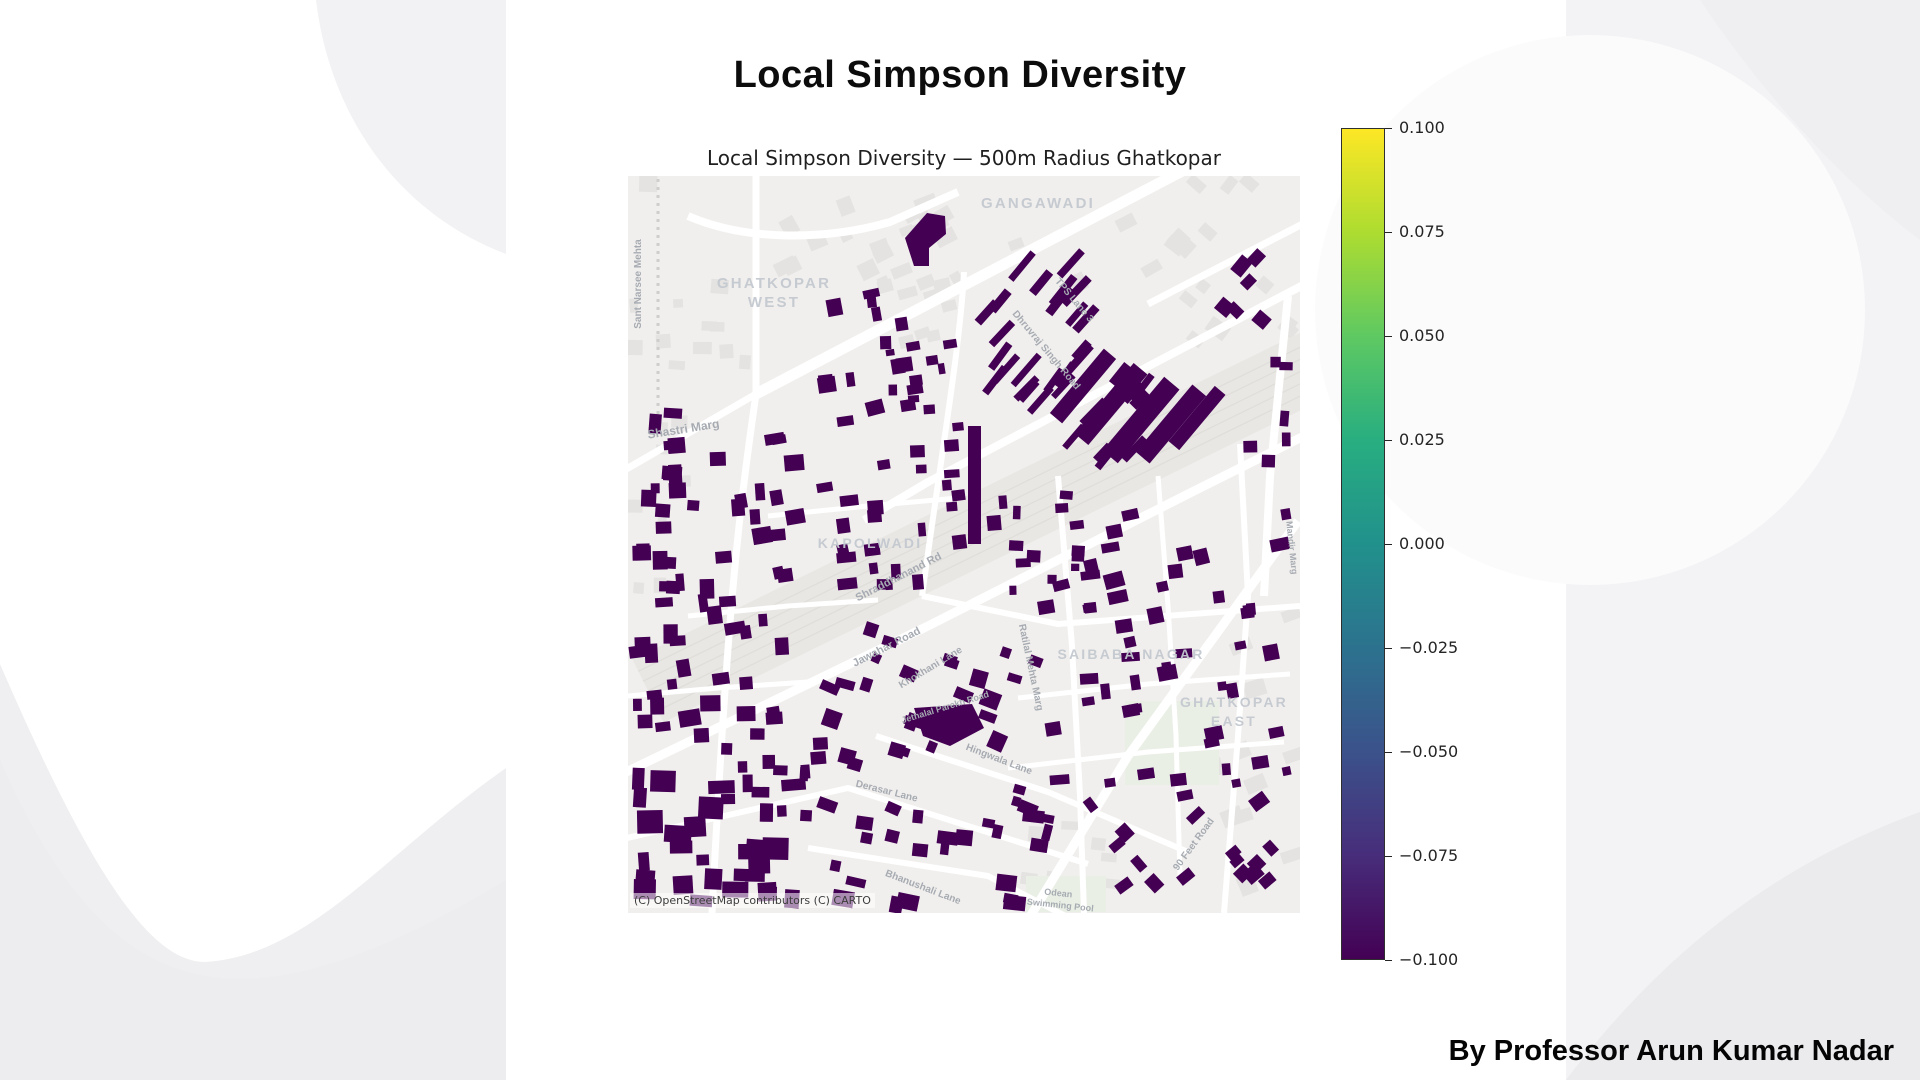 The height and width of the screenshot is (1080, 1920). Describe the element at coordinates (1038, 203) in the screenshot. I see `map-area-label: GANGAWADI` at that location.